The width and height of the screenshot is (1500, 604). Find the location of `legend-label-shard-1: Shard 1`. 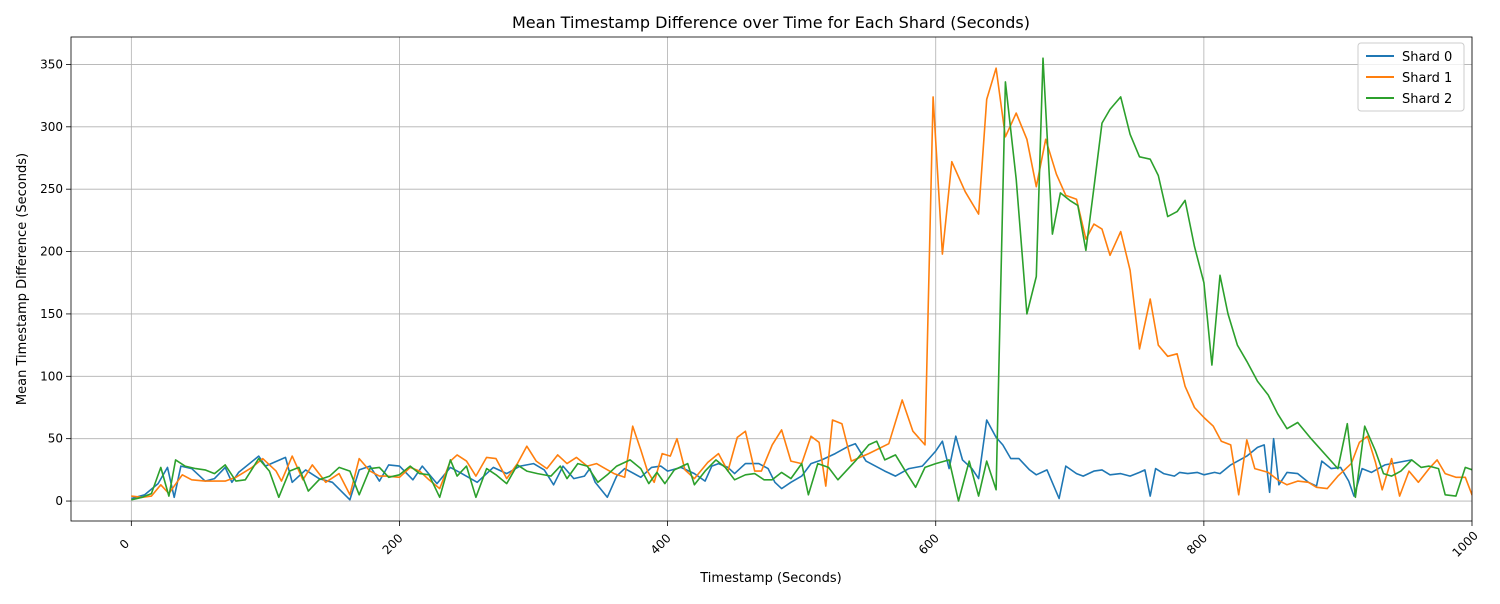

legend-label-shard-1: Shard 1 is located at coordinates (1427, 78).